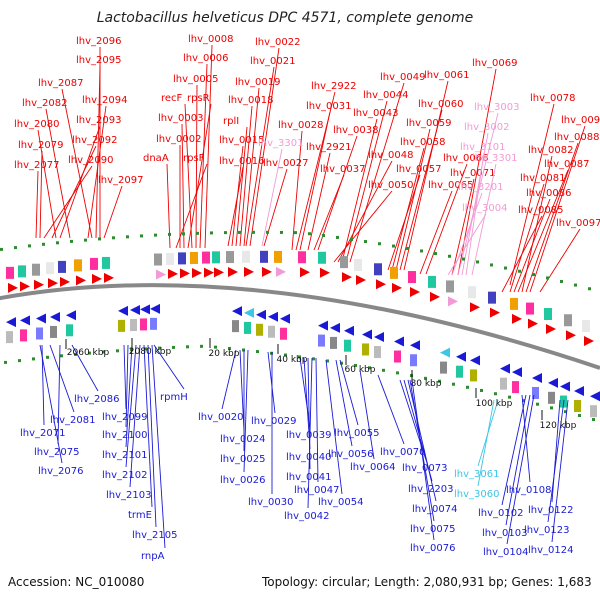 The width and height of the screenshot is (600, 600). I want to click on gene-label: lhv_2921, so click(328, 147).